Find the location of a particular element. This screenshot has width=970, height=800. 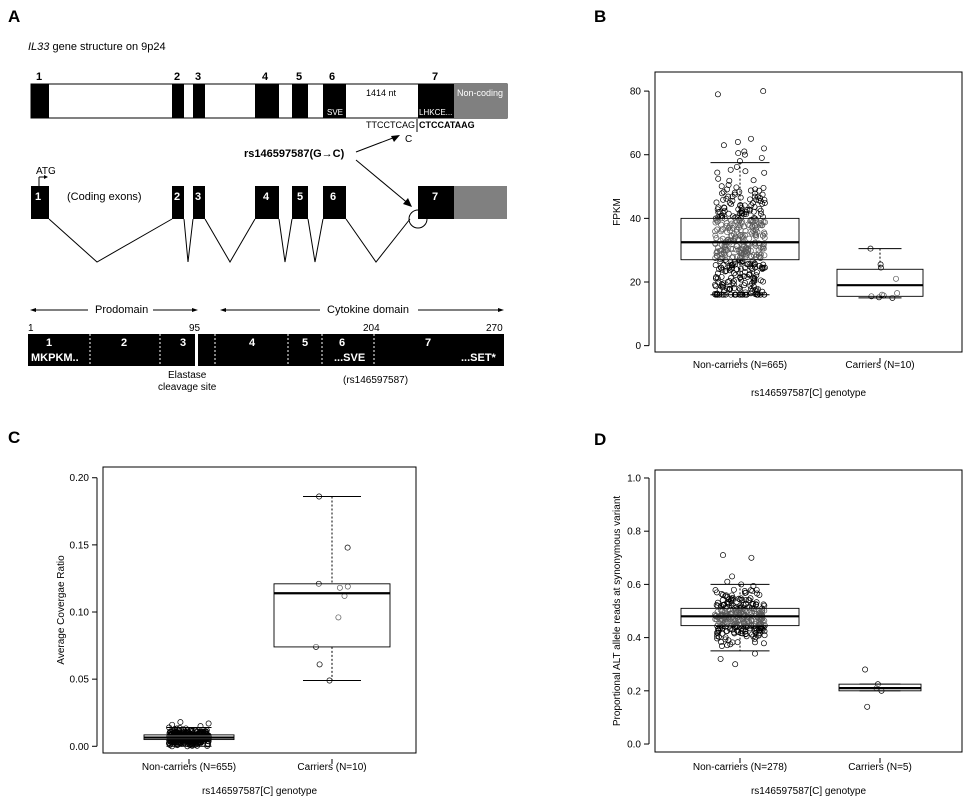

cytokine-label: Cytokine domain is located at coordinates (368, 310).